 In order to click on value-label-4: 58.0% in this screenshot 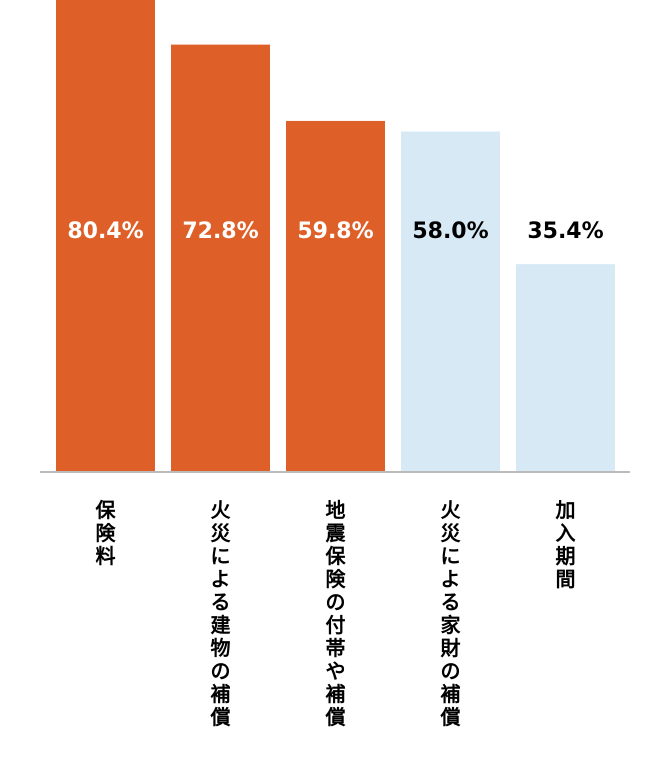, I will do `click(450, 231)`.